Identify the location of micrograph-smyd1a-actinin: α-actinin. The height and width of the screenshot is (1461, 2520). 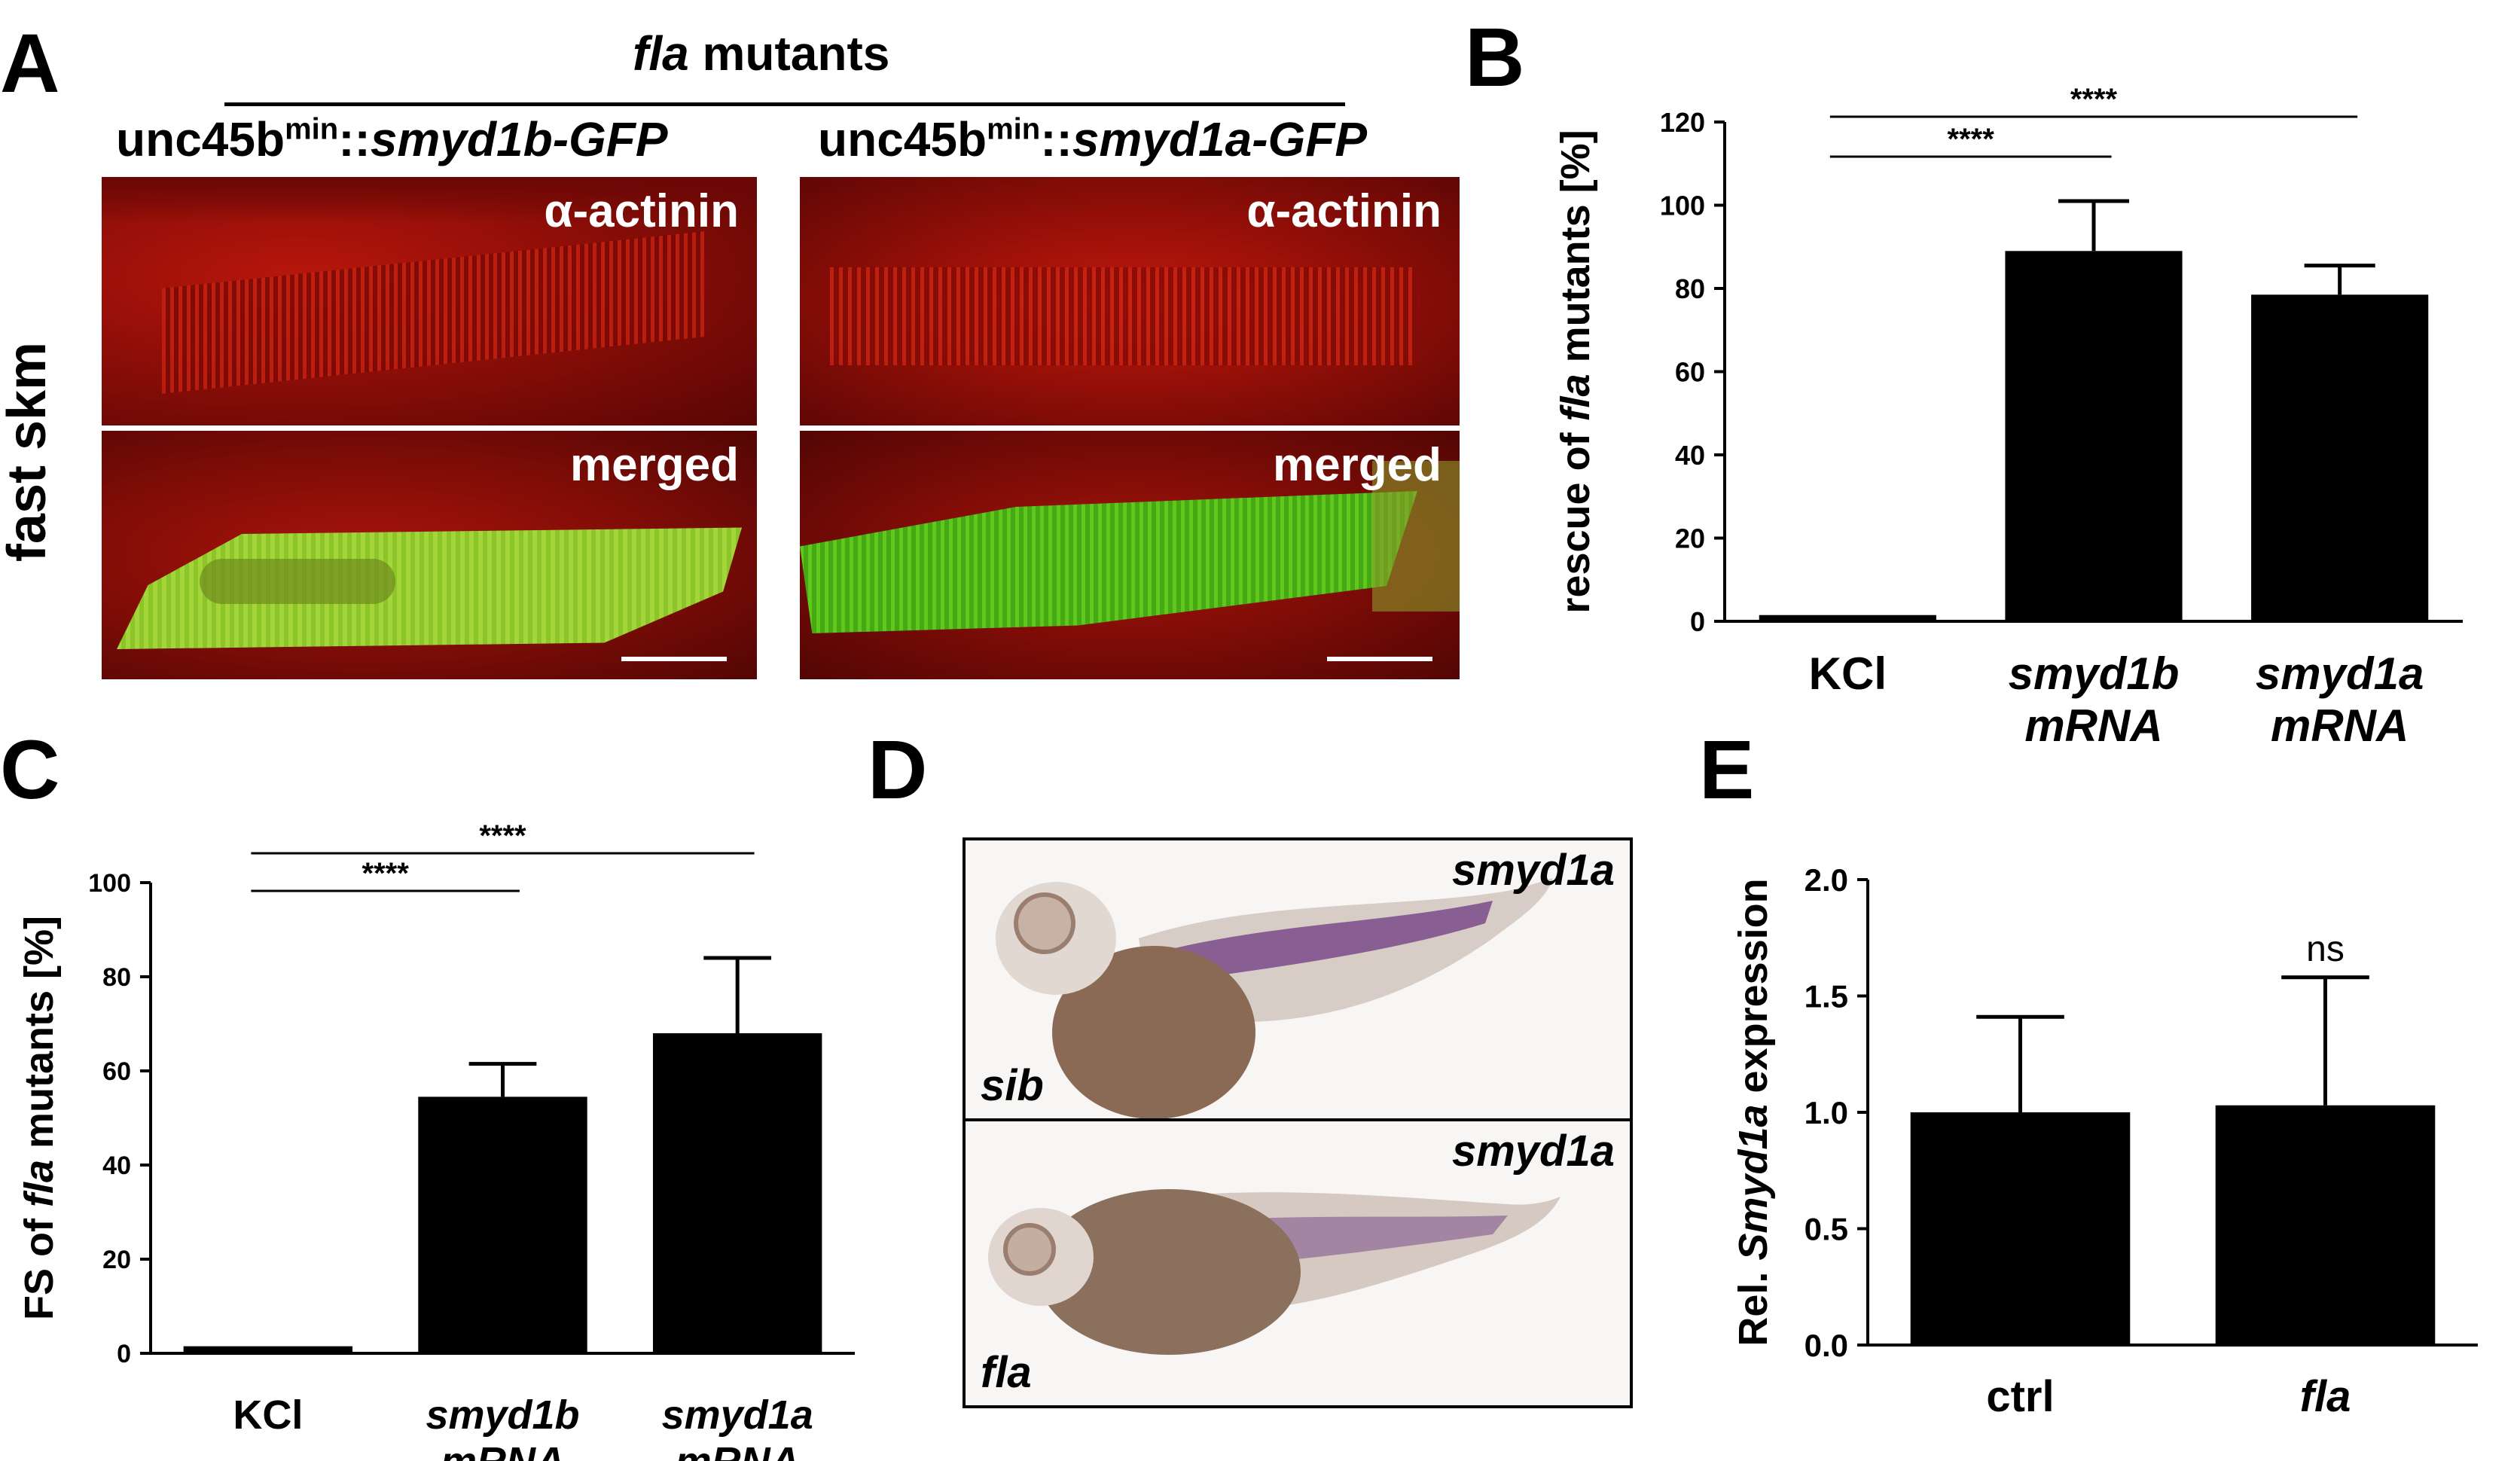
(1130, 301).